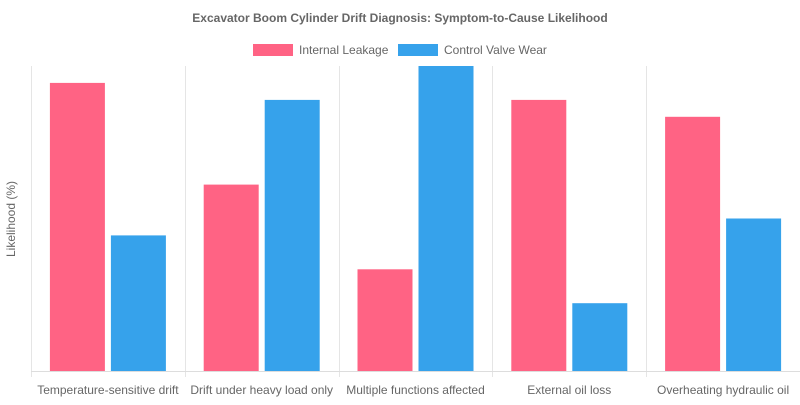 The width and height of the screenshot is (800, 405). I want to click on legend-item-control-valve-wear: Control Valve Wear, so click(472, 50).